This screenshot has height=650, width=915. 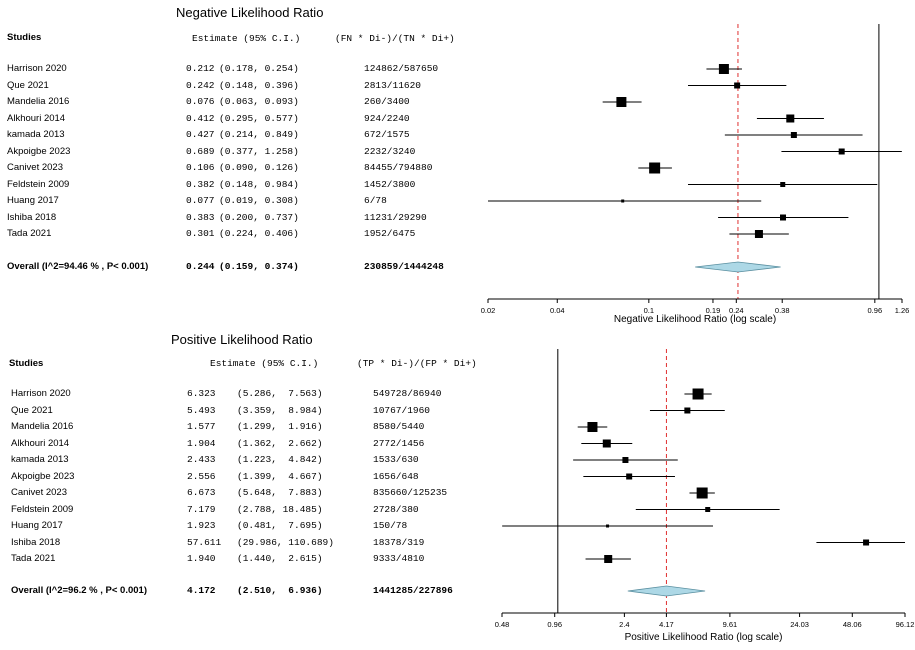 What do you see at coordinates (43, 476) in the screenshot?
I see `plr-study-name: Akpoigbe 2023` at bounding box center [43, 476].